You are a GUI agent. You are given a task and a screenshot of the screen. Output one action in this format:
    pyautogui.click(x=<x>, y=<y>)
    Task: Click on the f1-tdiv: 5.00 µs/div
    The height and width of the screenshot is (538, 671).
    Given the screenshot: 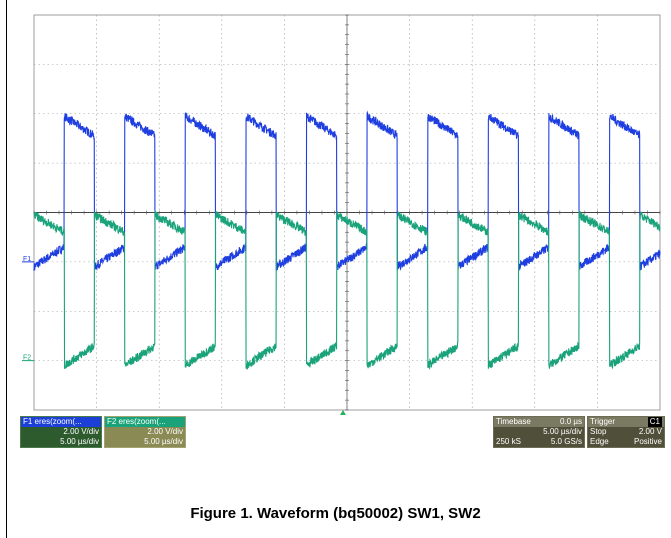 What is the action you would take?
    pyautogui.click(x=79, y=441)
    